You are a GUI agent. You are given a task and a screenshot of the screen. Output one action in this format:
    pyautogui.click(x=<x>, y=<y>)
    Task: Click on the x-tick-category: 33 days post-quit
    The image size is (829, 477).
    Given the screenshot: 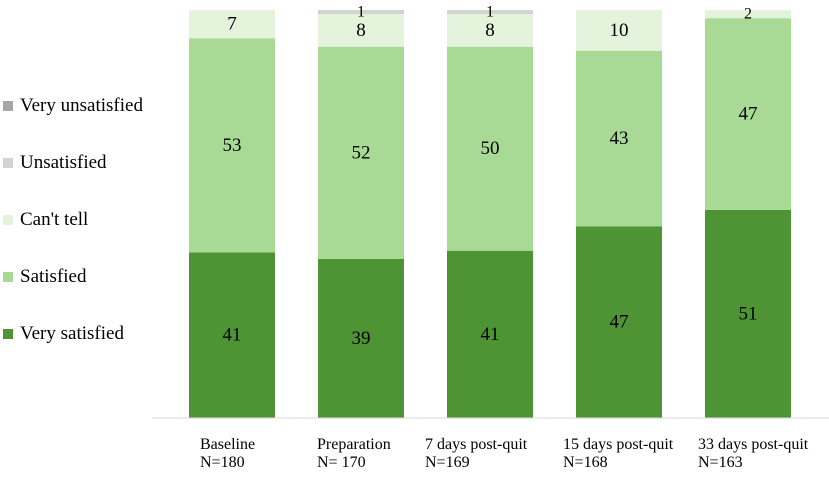 What is the action you would take?
    pyautogui.click(x=753, y=444)
    